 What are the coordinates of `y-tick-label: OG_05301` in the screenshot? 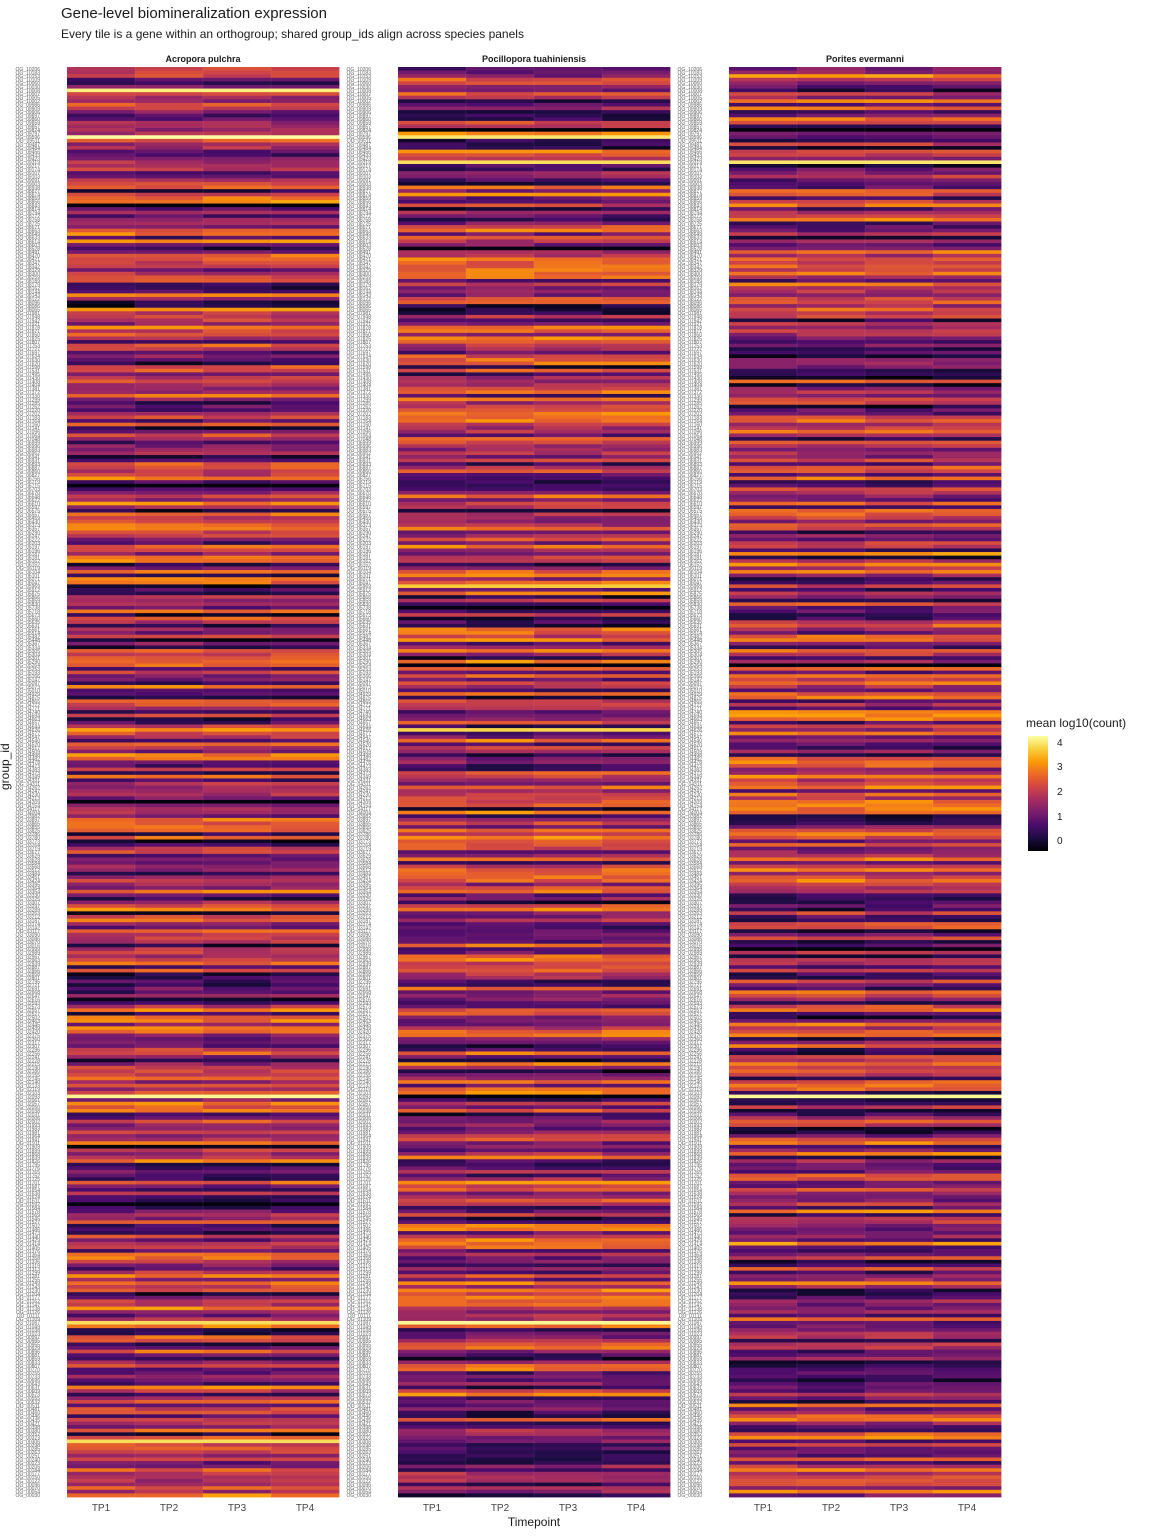 It's located at (28, 659).